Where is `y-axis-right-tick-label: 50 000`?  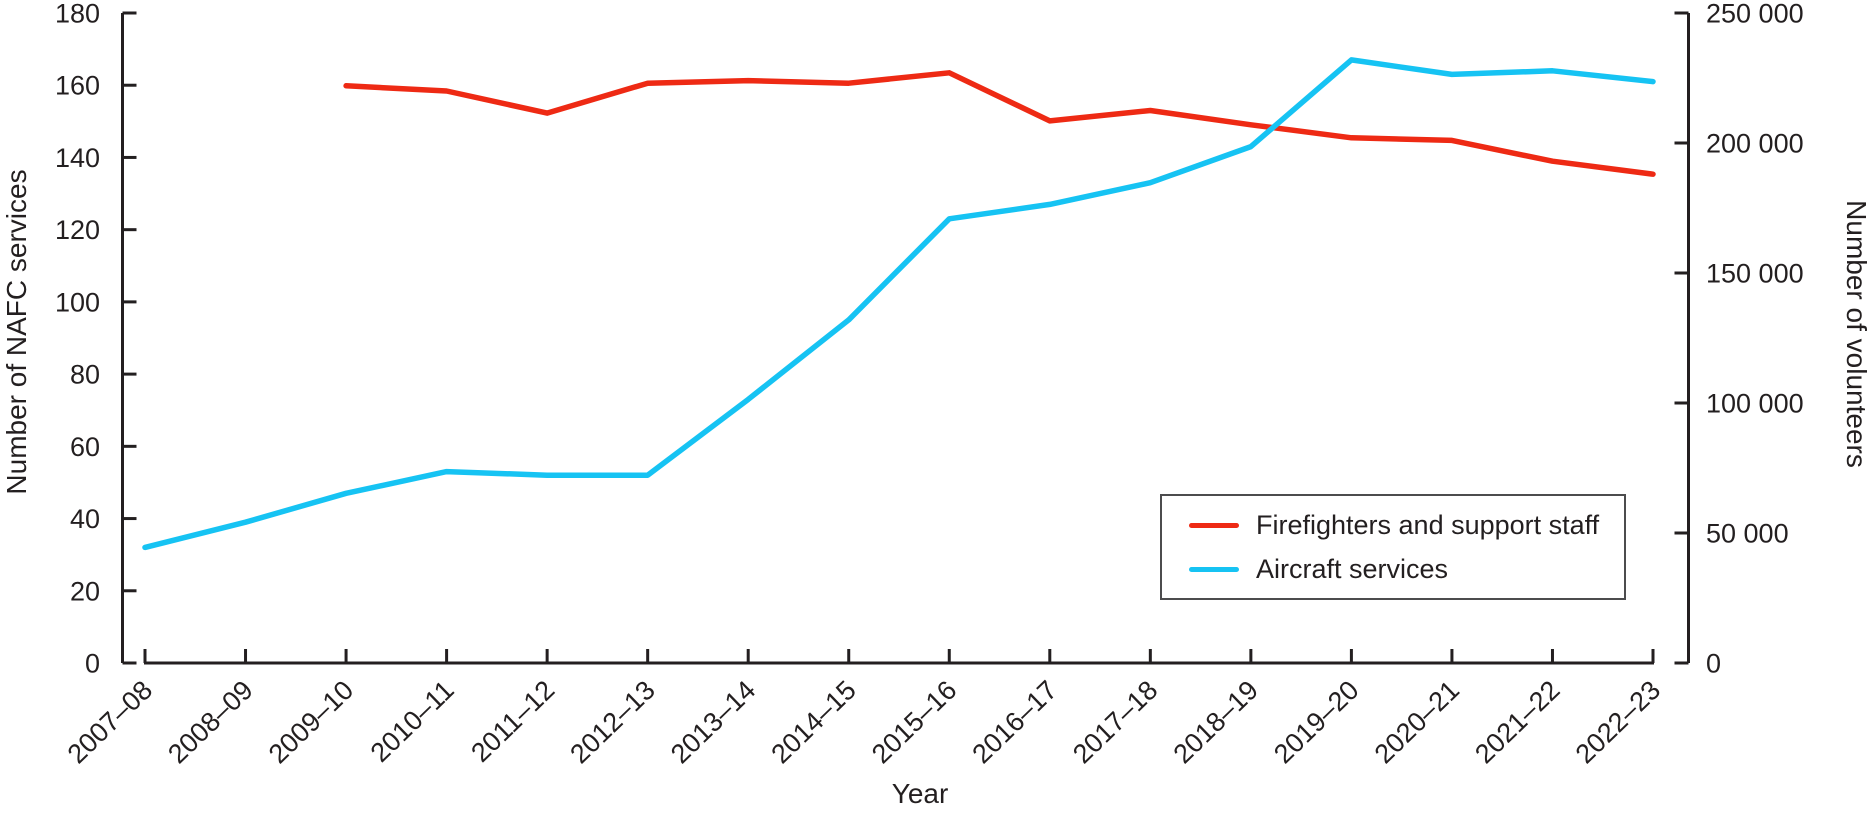 y-axis-right-tick-label: 50 000 is located at coordinates (1747, 534).